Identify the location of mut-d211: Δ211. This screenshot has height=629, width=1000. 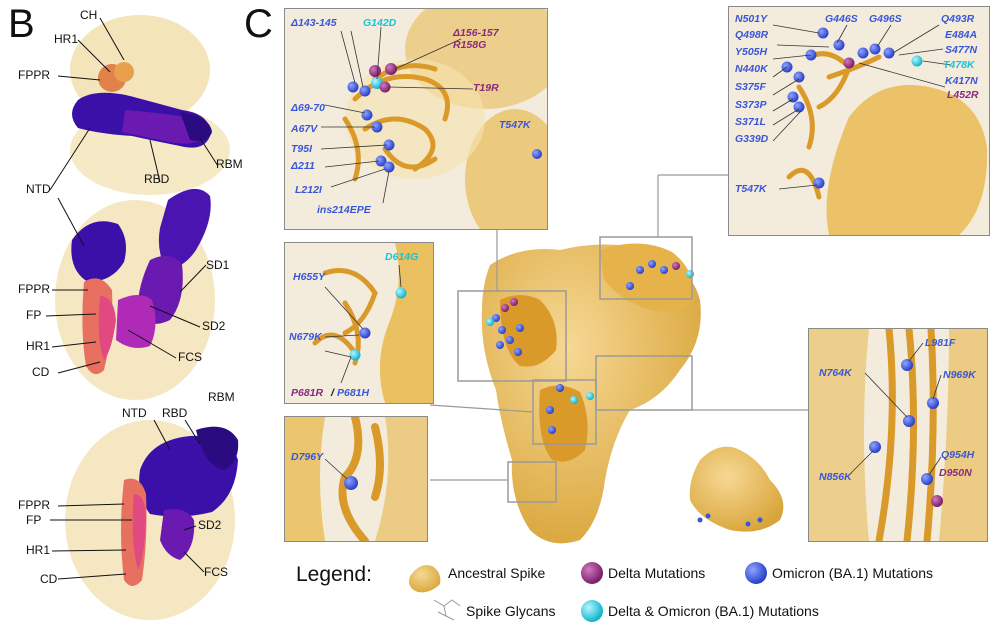
(303, 166).